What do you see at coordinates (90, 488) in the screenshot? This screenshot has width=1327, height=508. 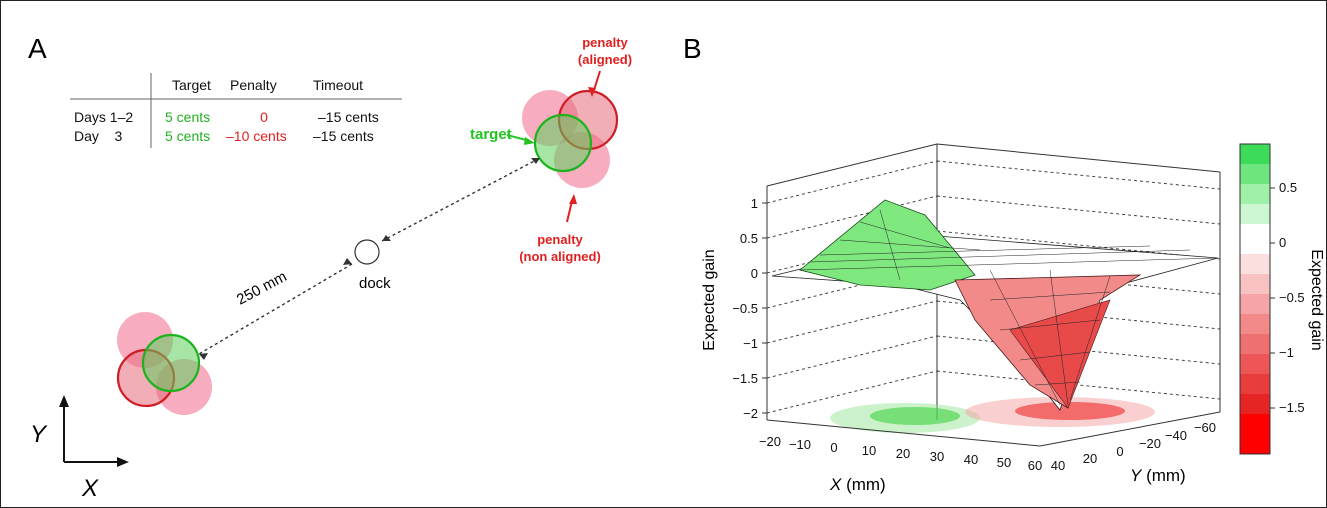 I see `x-axis-label: X` at bounding box center [90, 488].